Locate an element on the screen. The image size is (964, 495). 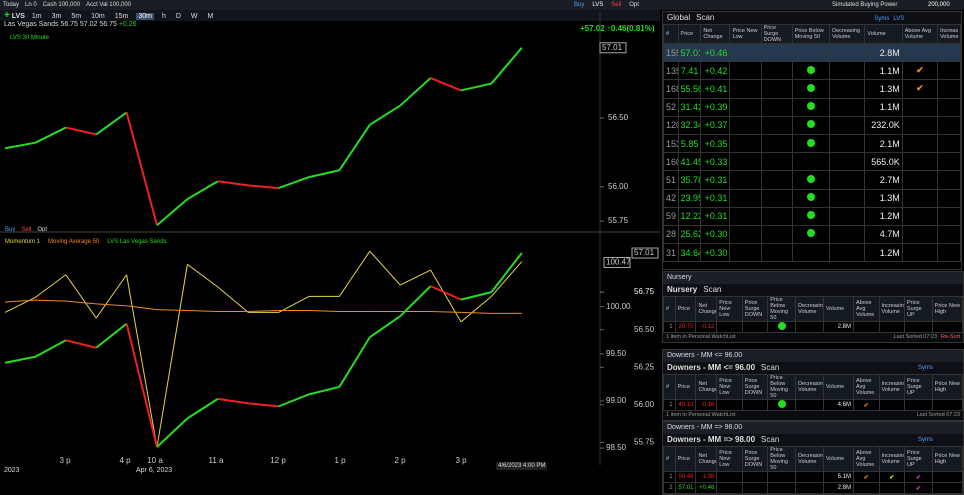
list-name: Global is located at coordinates (679, 17).